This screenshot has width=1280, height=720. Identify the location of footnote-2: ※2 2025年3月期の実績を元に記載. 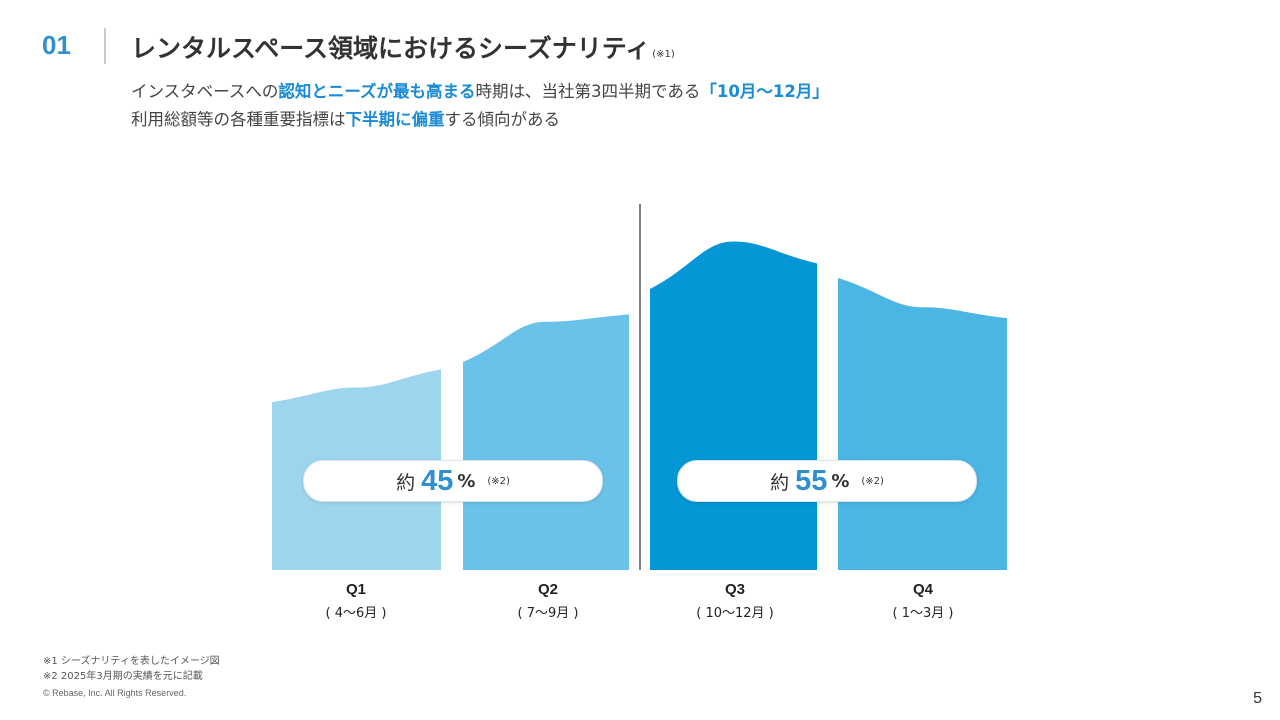
(123, 676).